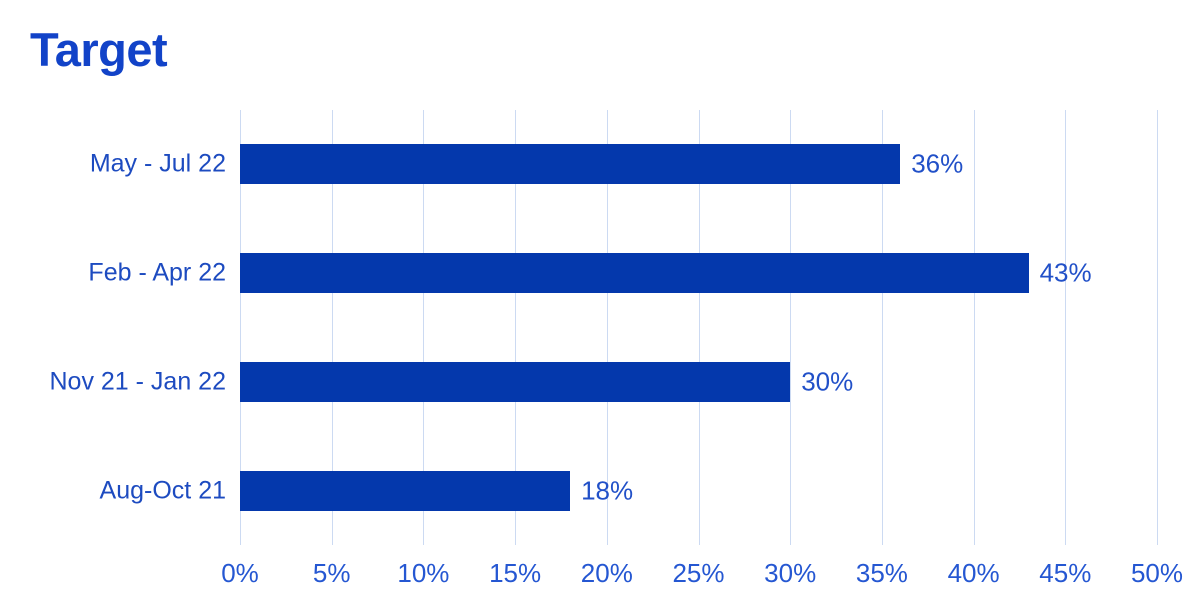 This screenshot has width=1200, height=600. What do you see at coordinates (827, 381) in the screenshot?
I see `value-label: 30%` at bounding box center [827, 381].